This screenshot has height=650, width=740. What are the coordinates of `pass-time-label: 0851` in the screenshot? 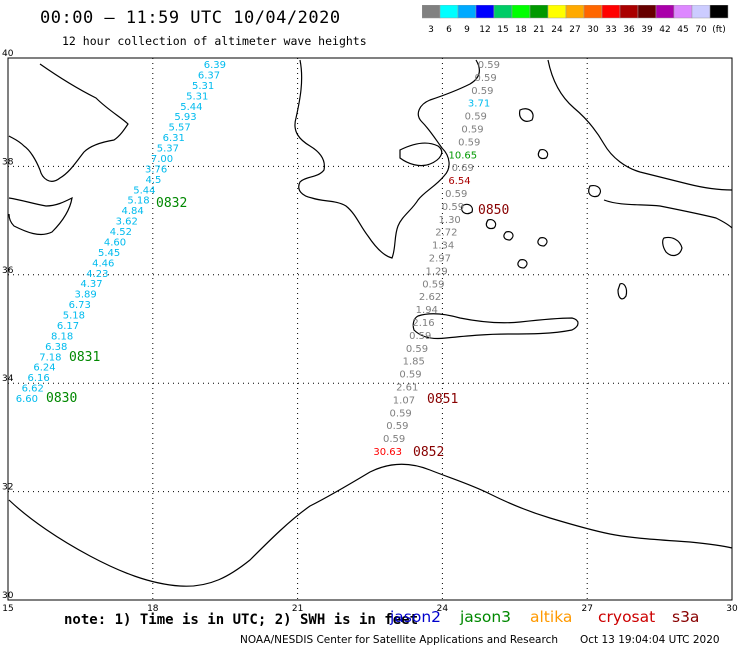 It's located at (442, 399).